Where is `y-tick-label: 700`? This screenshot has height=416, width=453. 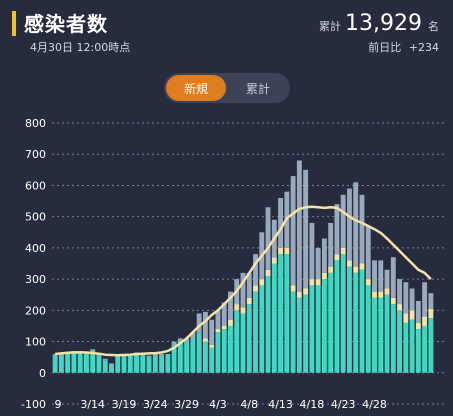
y-tick-label: 700 is located at coordinates (35, 154).